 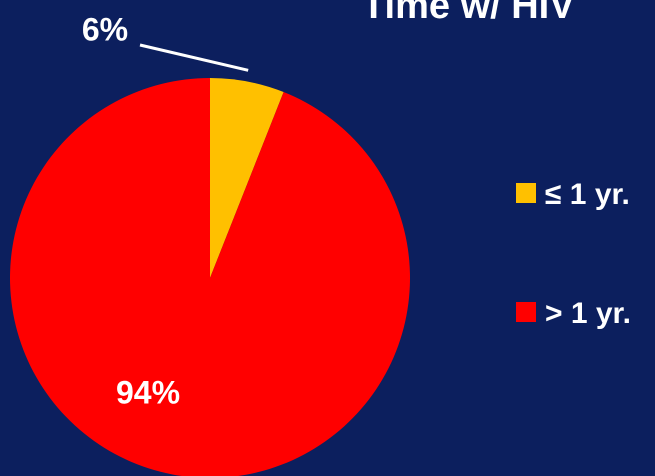 What do you see at coordinates (148, 392) in the screenshot?
I see `slice-label: 94%` at bounding box center [148, 392].